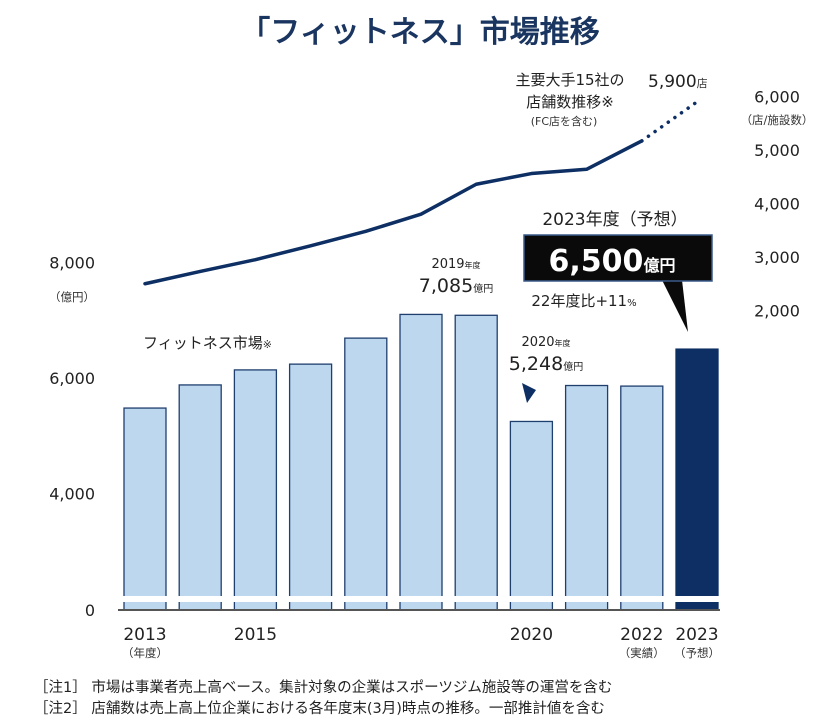 The image size is (840, 727). Describe the element at coordinates (393, 212) in the screenshot. I see `line-store-count` at that location.